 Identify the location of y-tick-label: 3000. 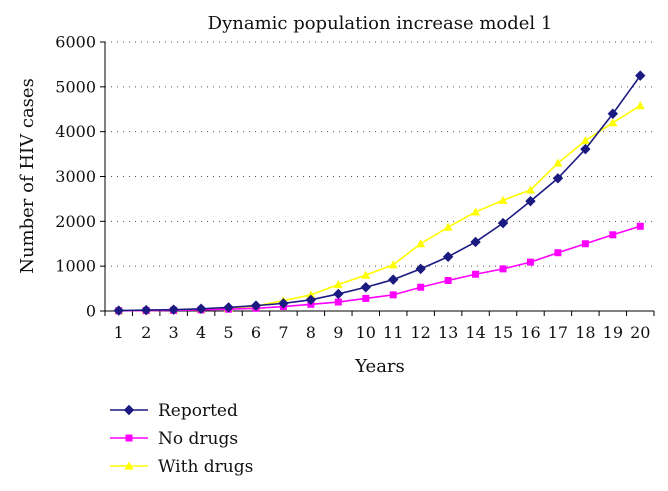
(75, 176).